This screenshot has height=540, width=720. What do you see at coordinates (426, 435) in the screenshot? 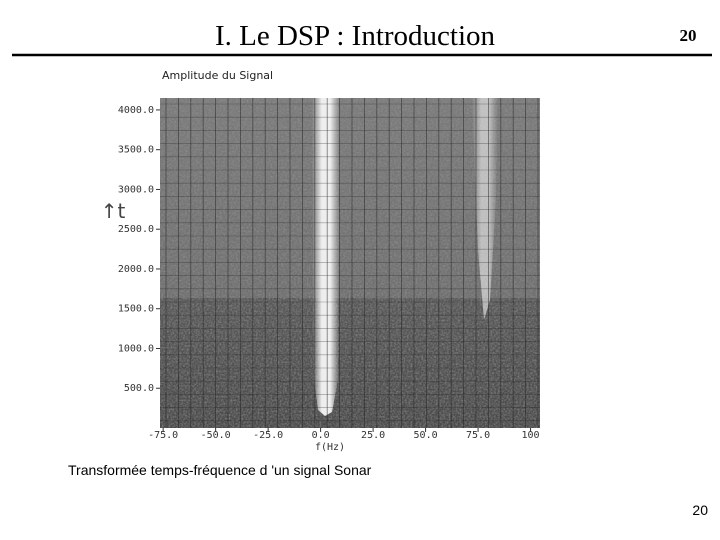
I see `x-tick-label: 50.0` at bounding box center [426, 435].